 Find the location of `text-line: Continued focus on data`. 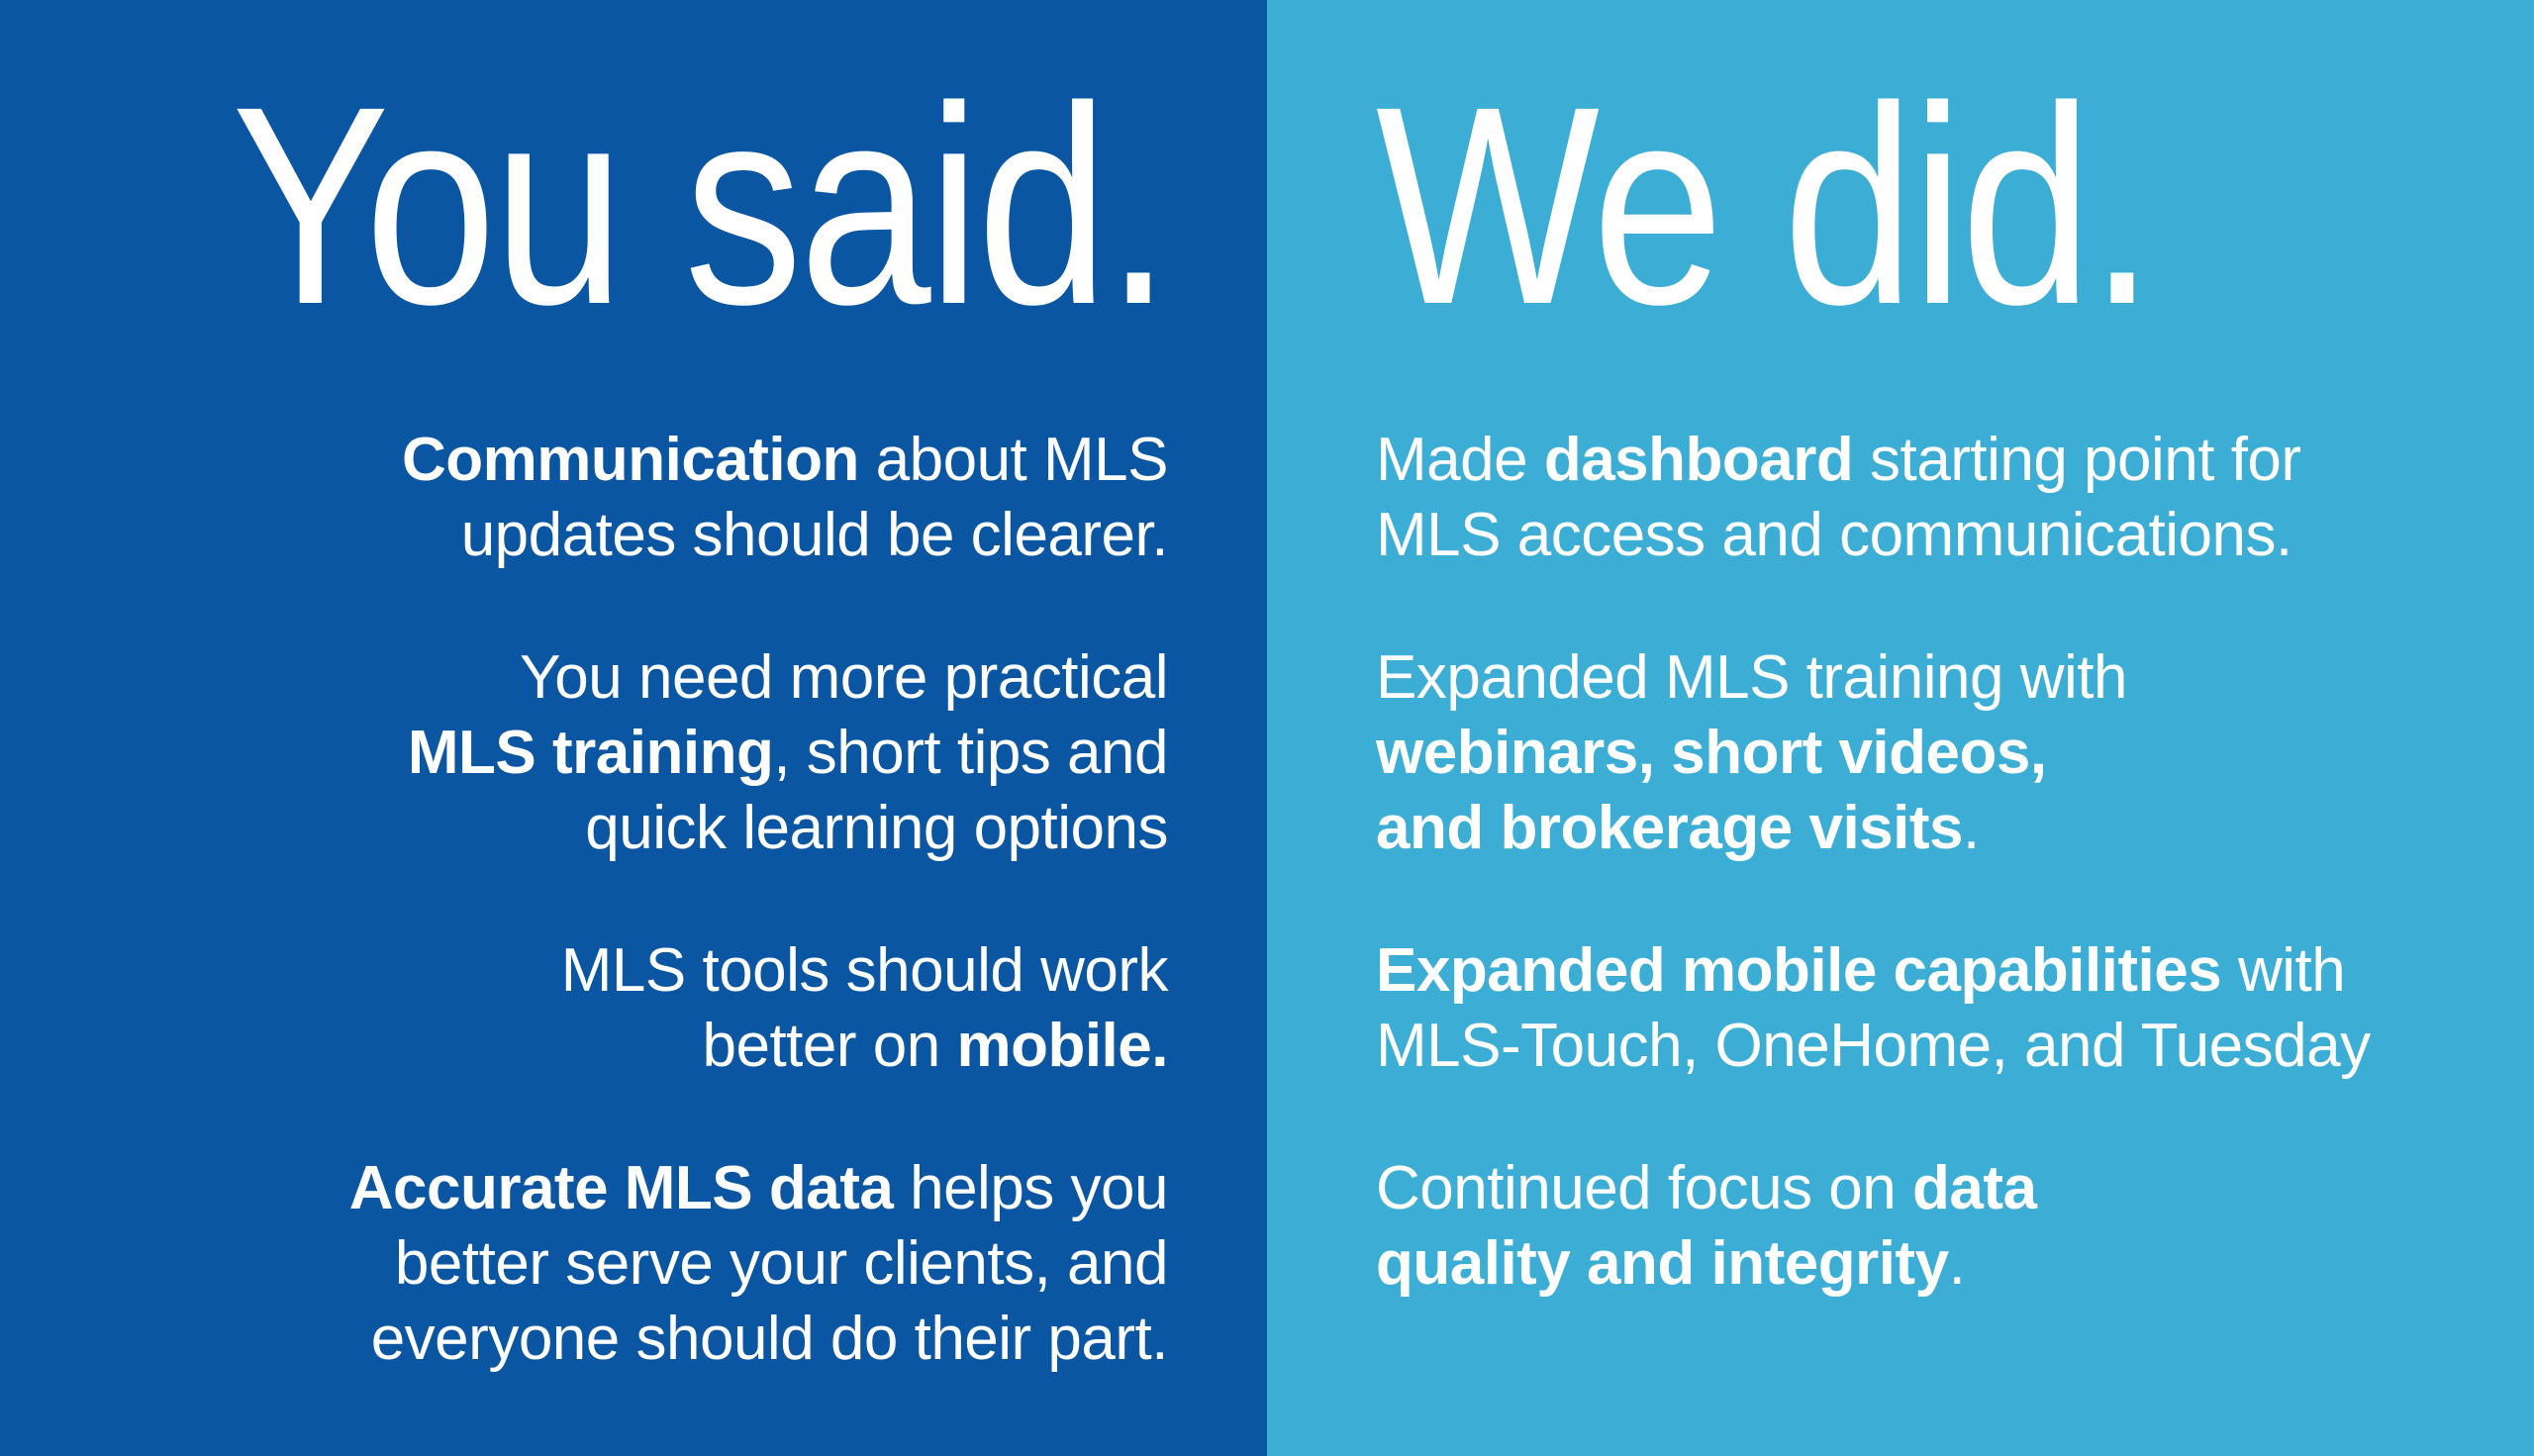

text-line: Continued focus on data is located at coordinates (1955, 1188).